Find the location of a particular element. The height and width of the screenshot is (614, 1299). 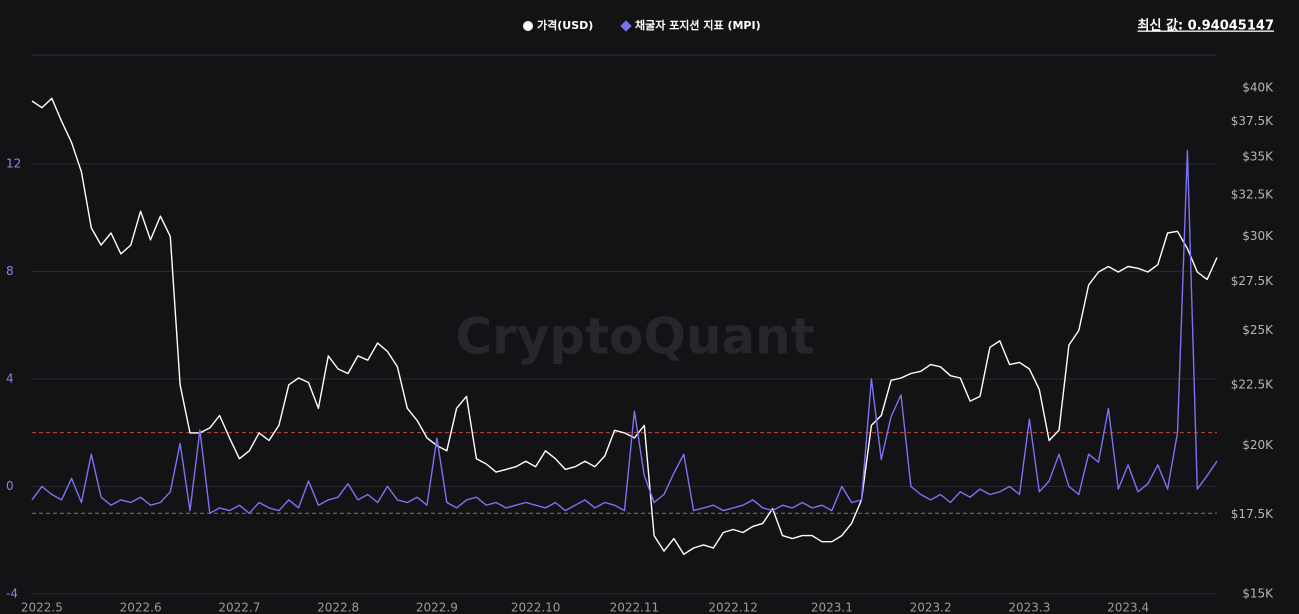

y2-tick-label: $15K is located at coordinates (1258, 594).